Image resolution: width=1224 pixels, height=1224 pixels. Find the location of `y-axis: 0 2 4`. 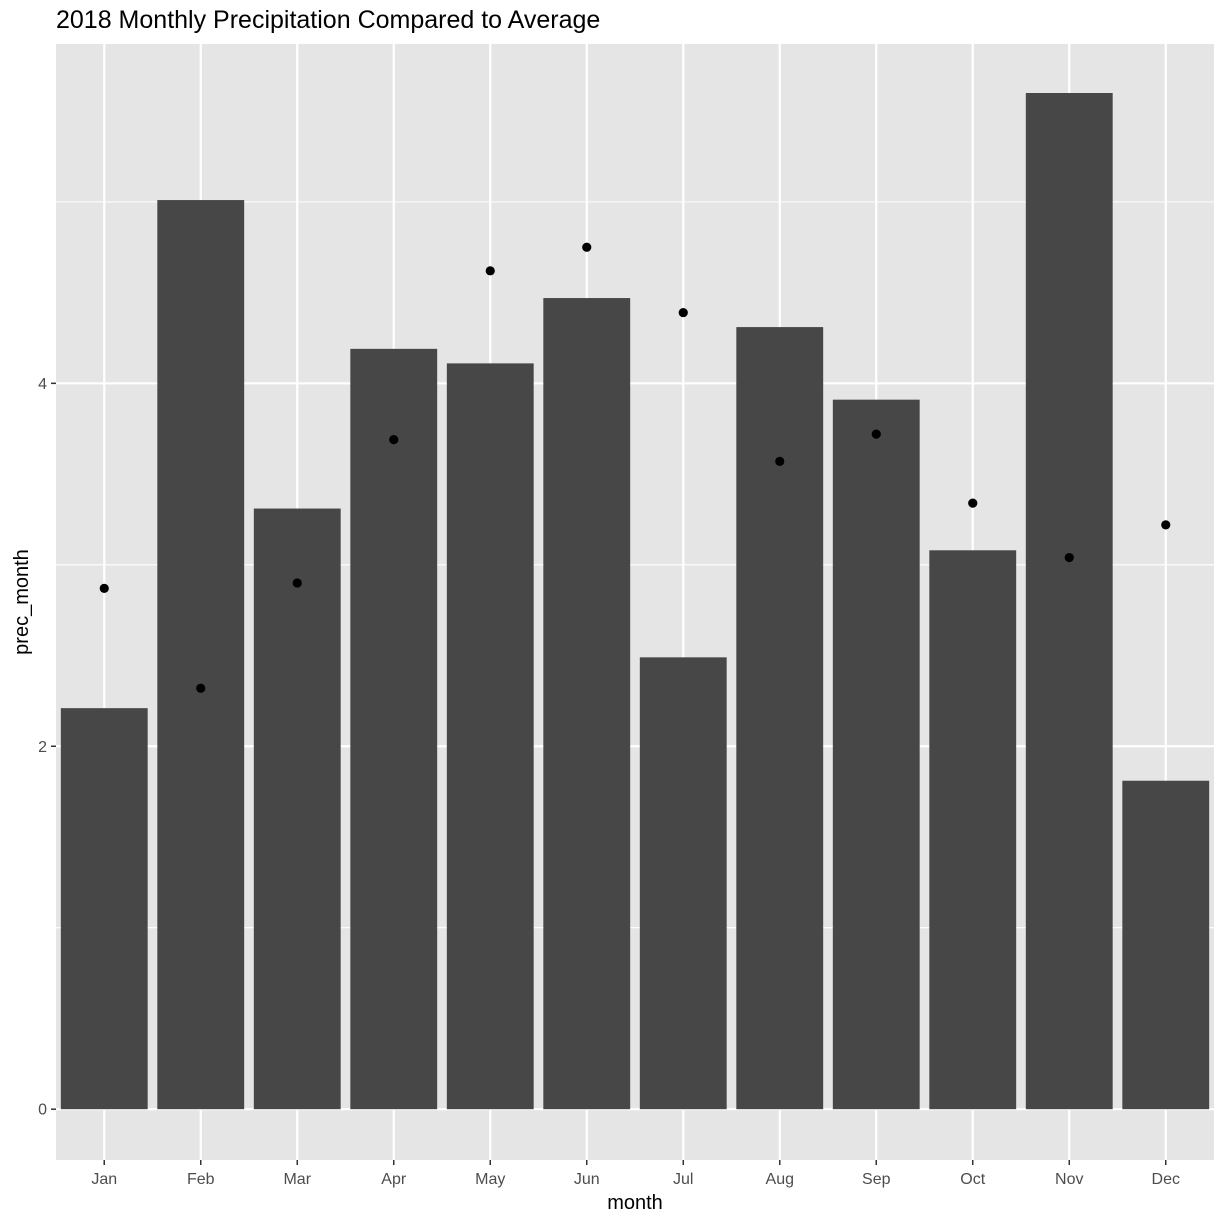

y-axis: 0 2 4 is located at coordinates (47, 747).